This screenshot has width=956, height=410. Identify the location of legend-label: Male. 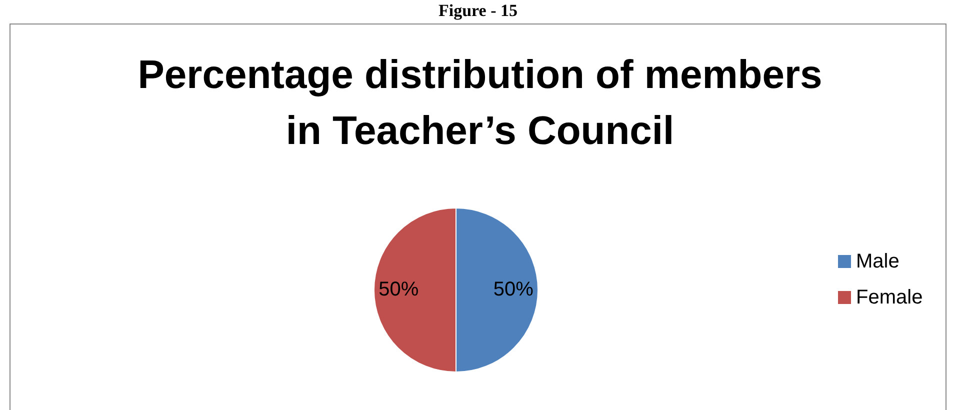
(878, 261).